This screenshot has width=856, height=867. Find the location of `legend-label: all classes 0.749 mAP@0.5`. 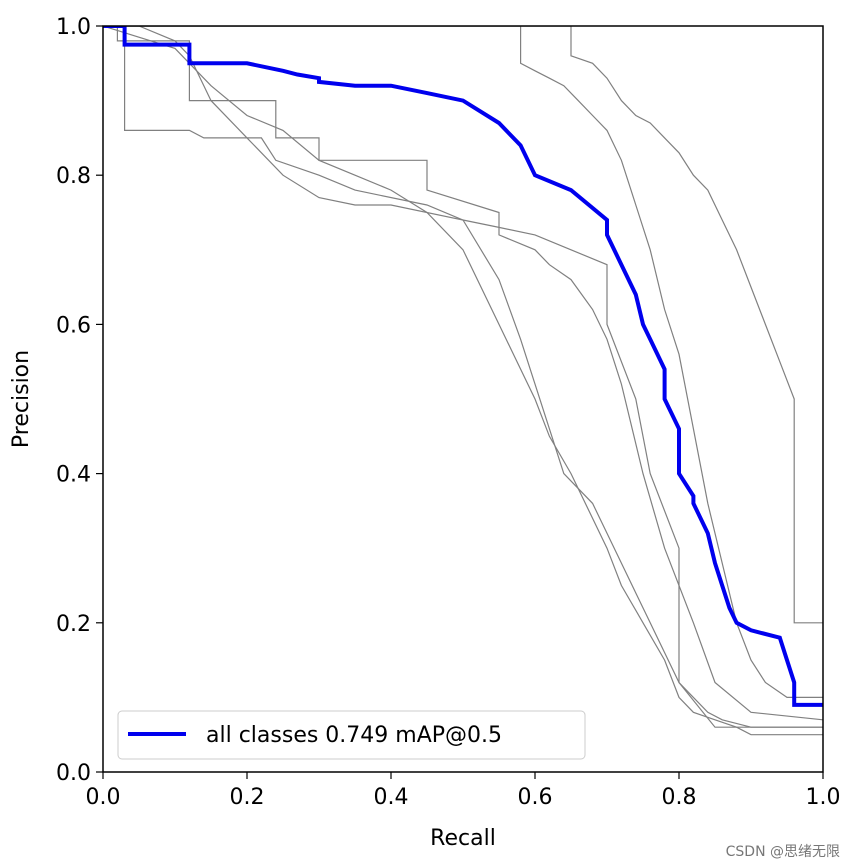

legend-label: all classes 0.749 mAP@0.5 is located at coordinates (354, 735).